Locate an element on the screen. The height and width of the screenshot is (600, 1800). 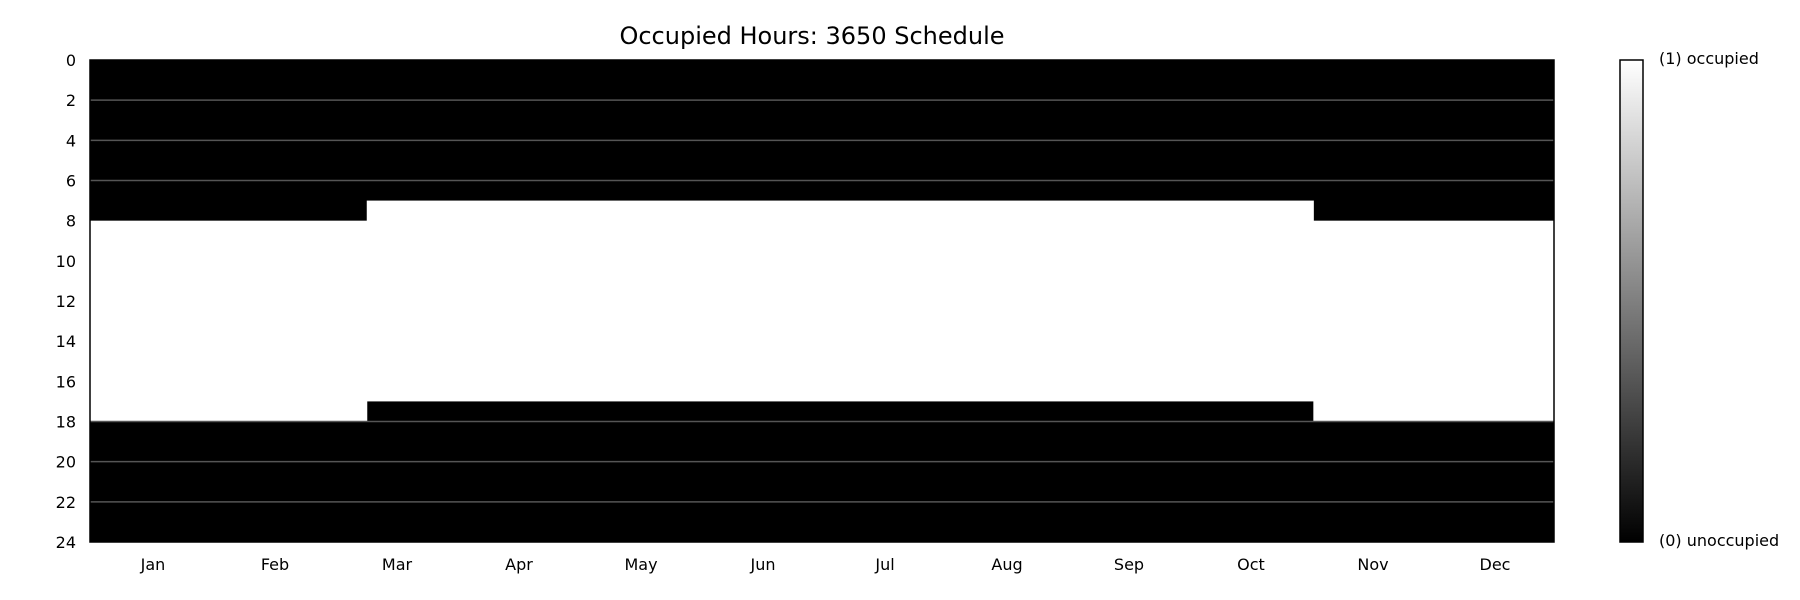
x-tick-label-may: May is located at coordinates (640, 564).